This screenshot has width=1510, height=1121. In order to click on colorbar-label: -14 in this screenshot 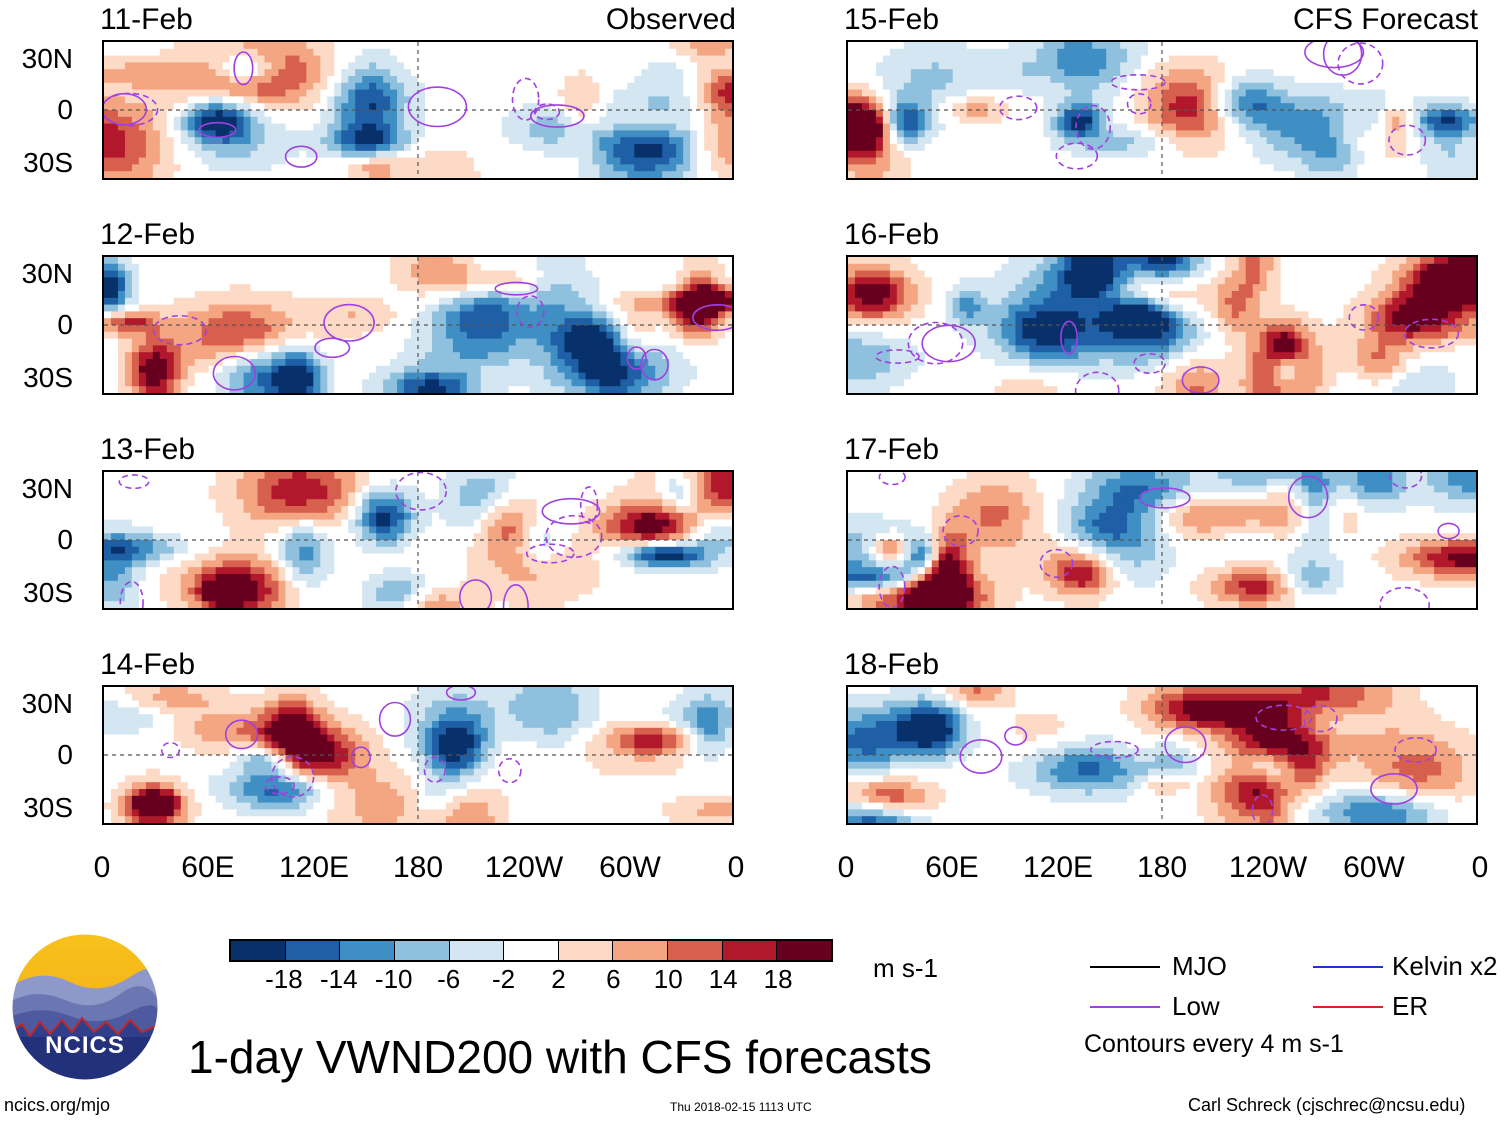, I will do `click(339, 979)`.